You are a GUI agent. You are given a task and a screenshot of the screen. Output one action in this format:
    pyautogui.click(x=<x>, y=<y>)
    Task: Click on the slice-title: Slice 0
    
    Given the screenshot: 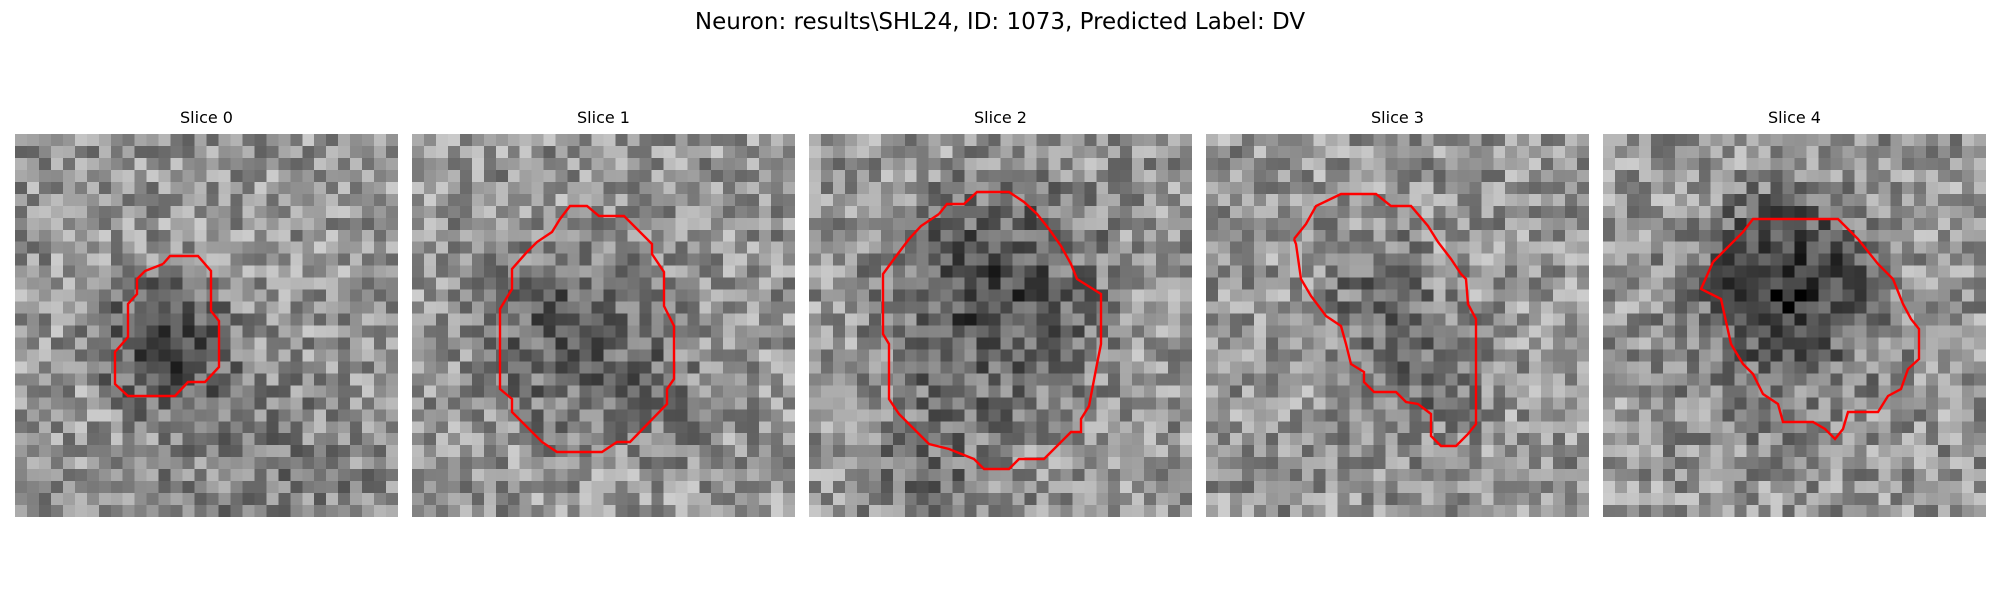 What is the action you would take?
    pyautogui.click(x=206, y=117)
    